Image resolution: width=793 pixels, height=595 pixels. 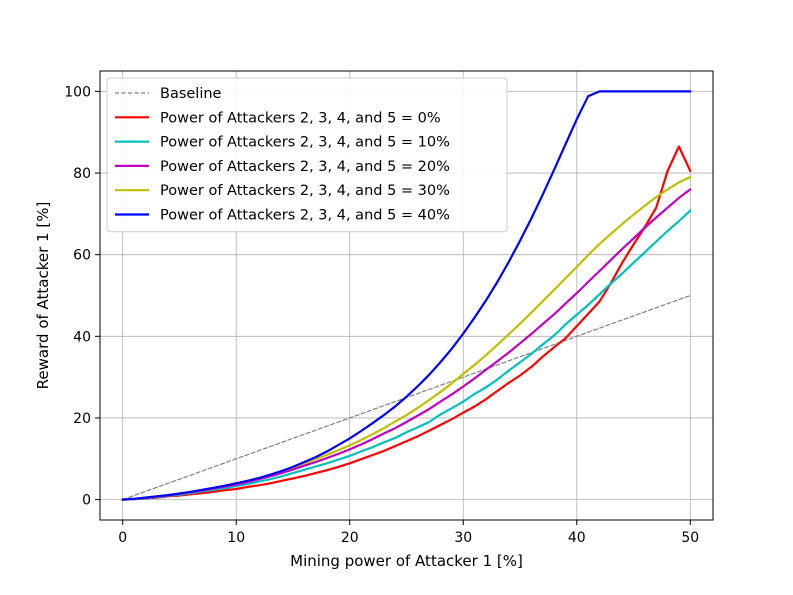 I want to click on legend-label: Power of Attackers 2, 3, 4, and 5 = 0%, so click(x=300, y=118).